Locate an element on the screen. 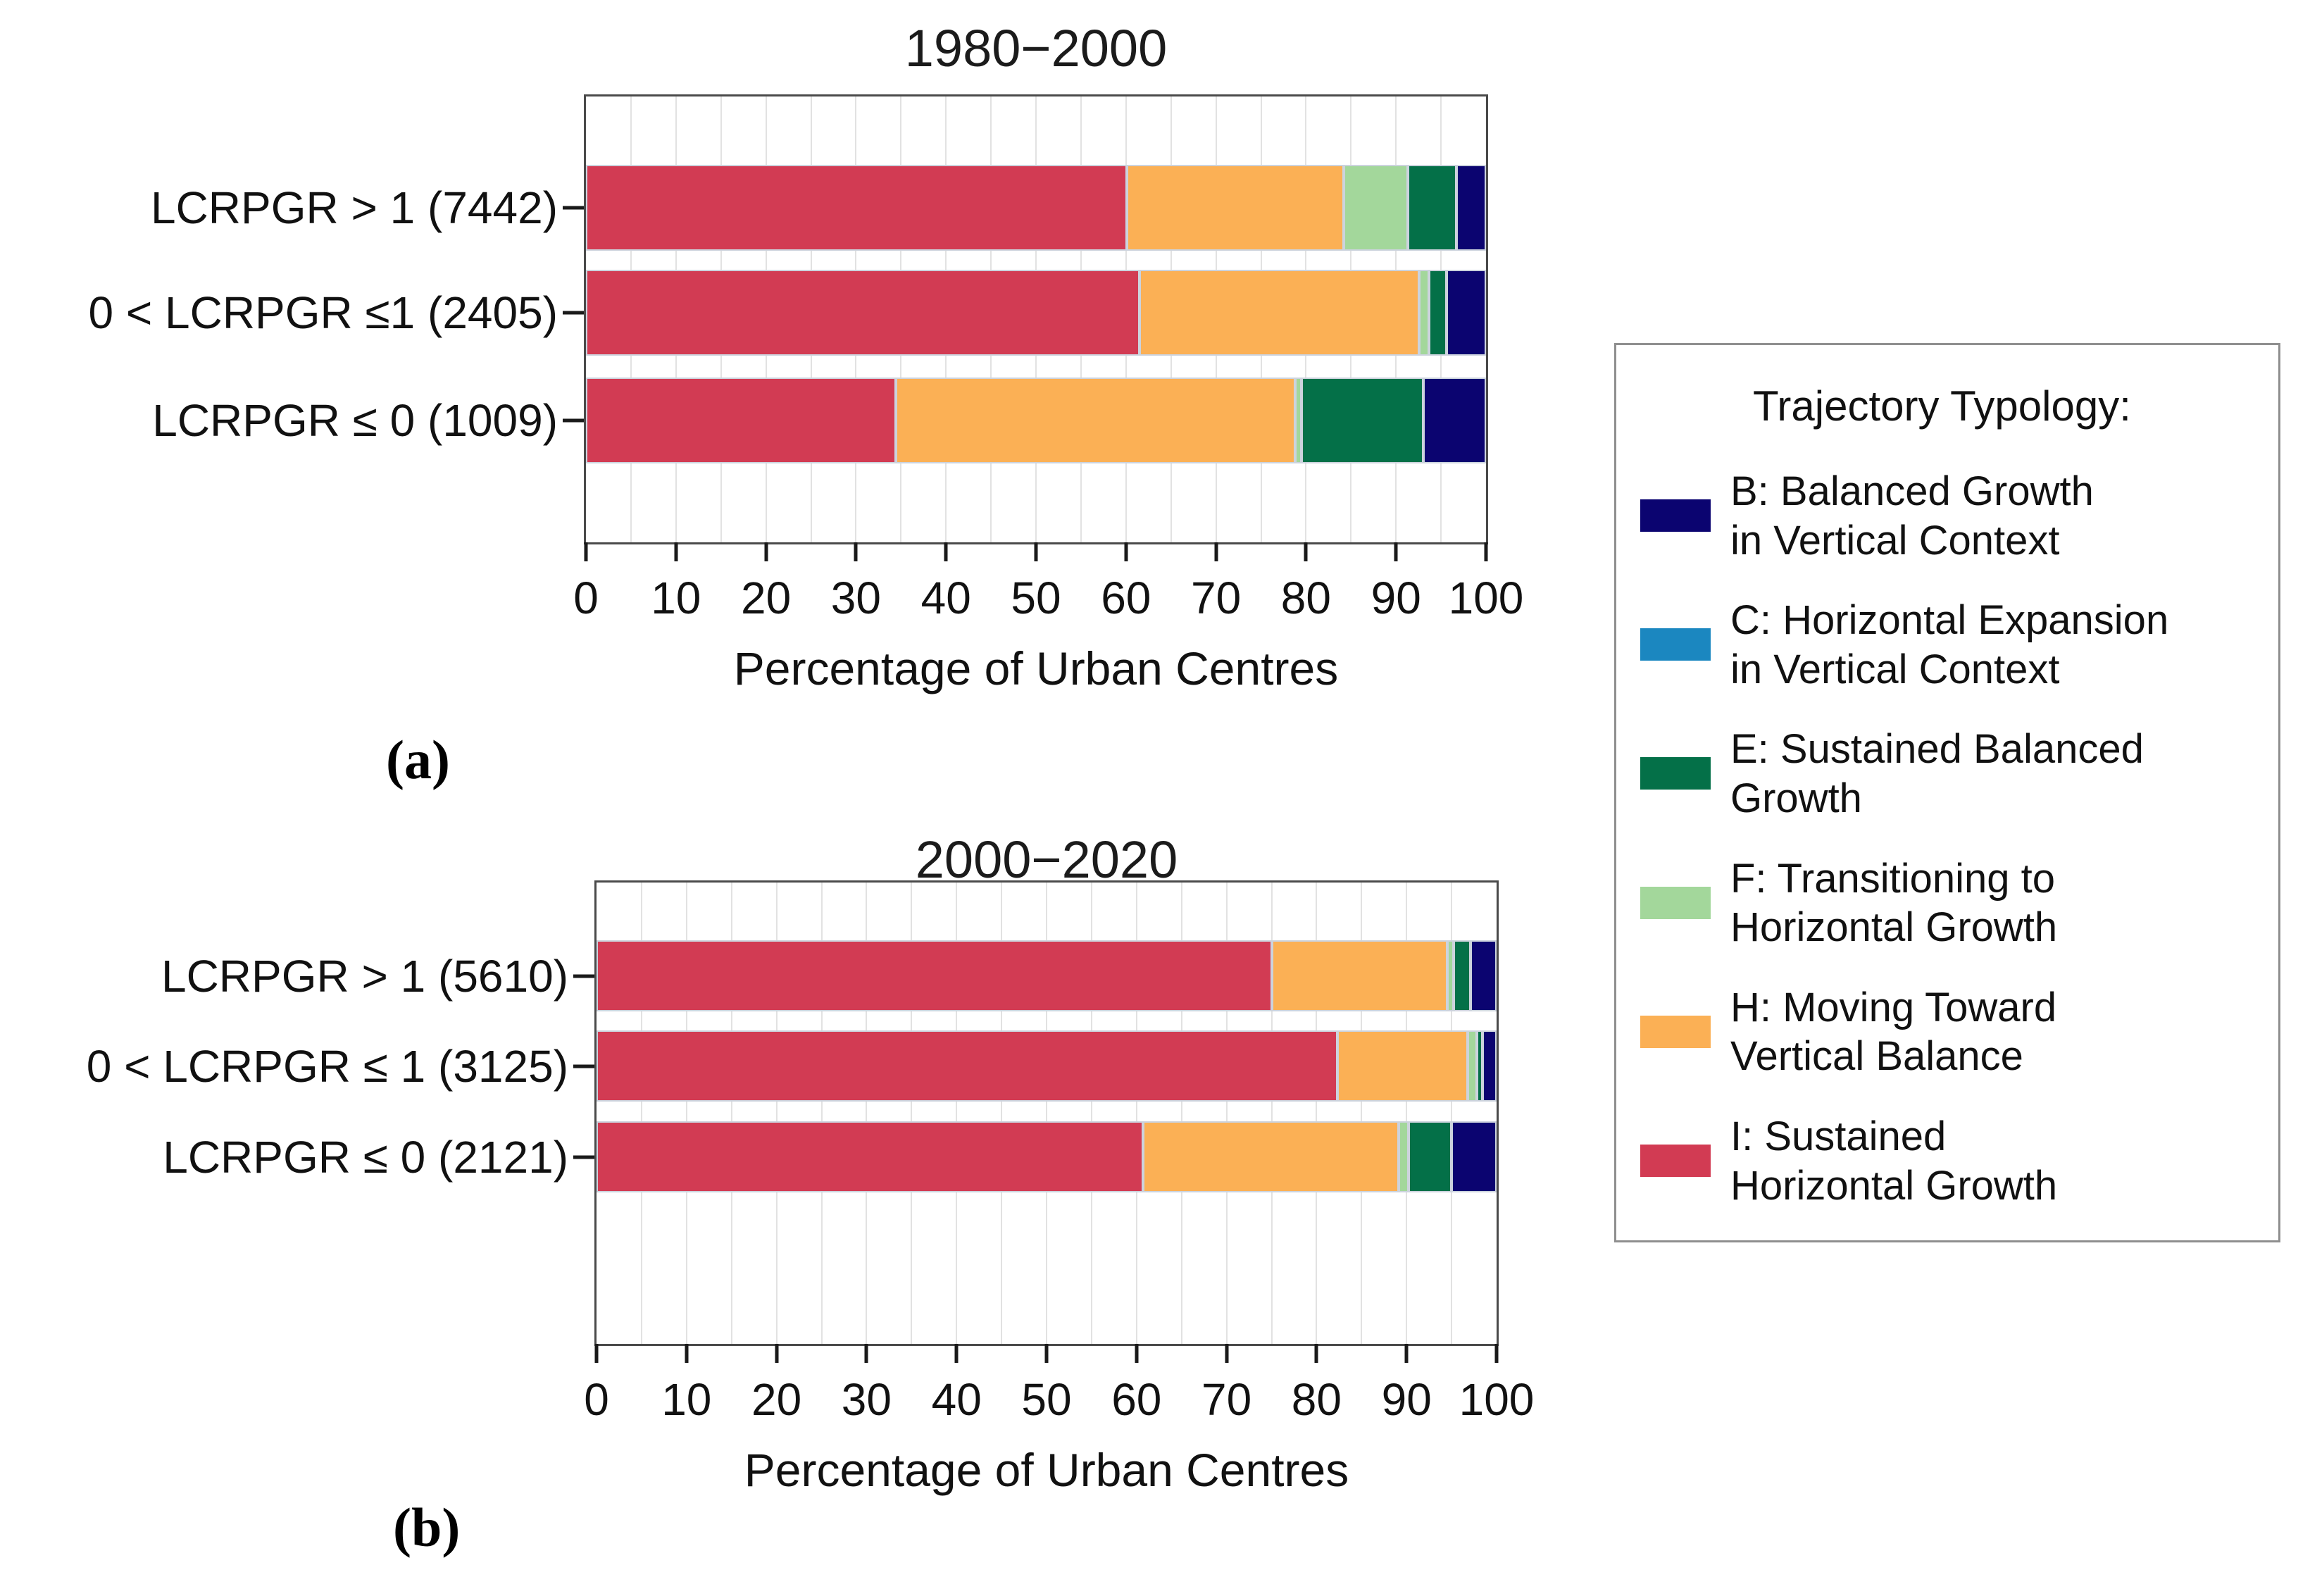 This screenshot has height=1596, width=2310. legend-swatch-C is located at coordinates (1675, 644).